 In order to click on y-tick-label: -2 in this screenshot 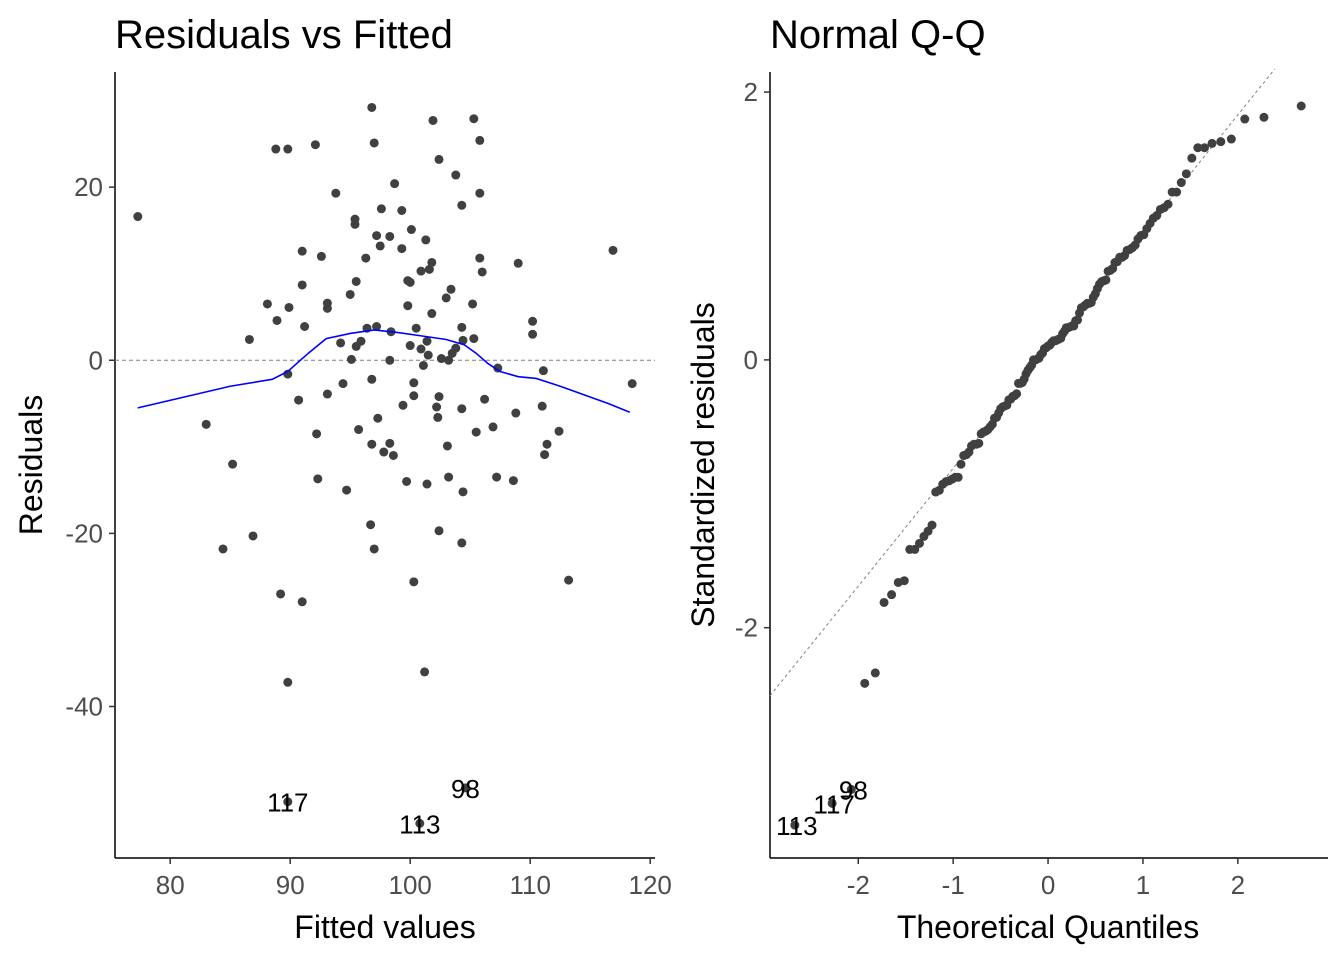, I will do `click(746, 628)`.